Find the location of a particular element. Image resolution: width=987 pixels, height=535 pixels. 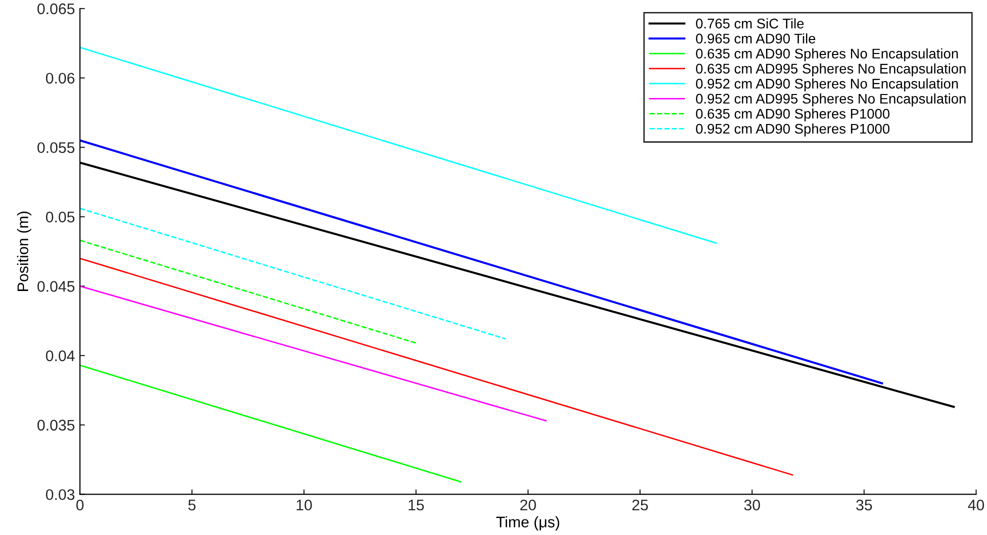

y-axis-title: Position (m) is located at coordinates (24, 251).